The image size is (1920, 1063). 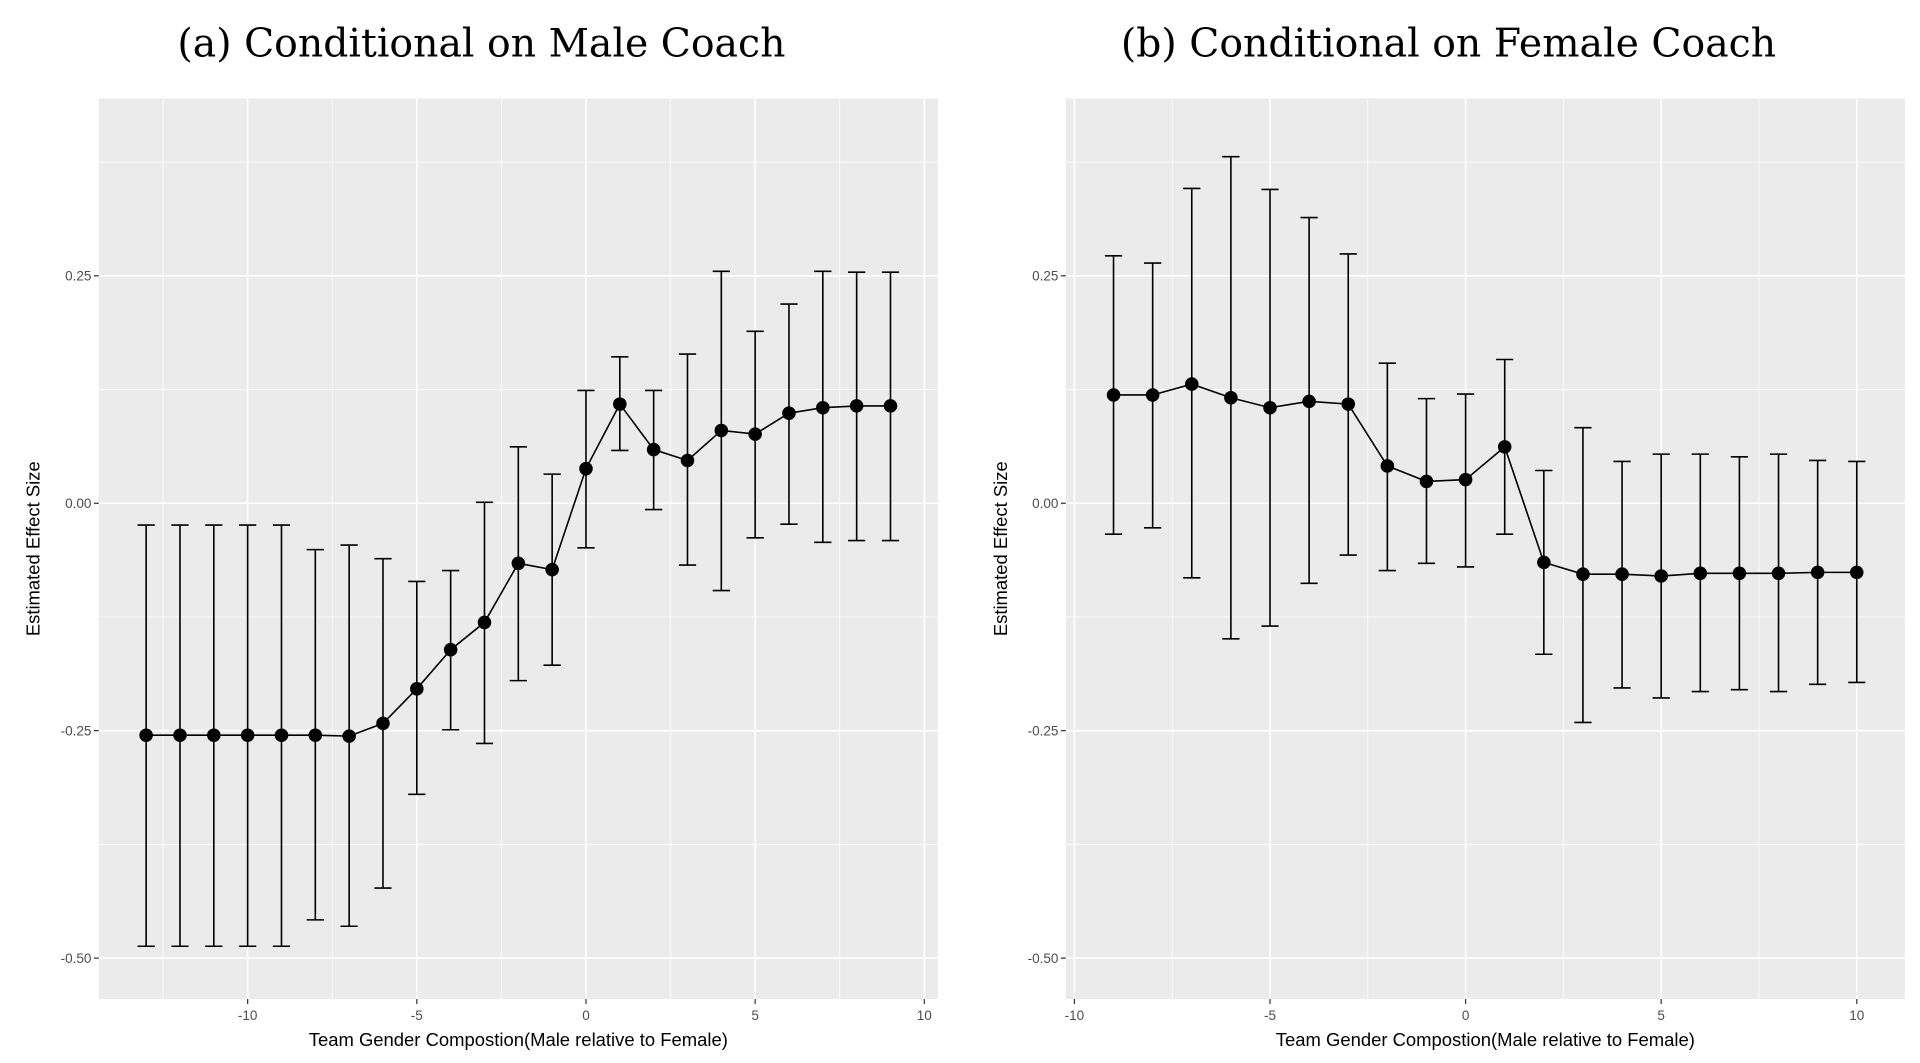 What do you see at coordinates (76, 731) in the screenshot?
I see `panel-a-y-tick-label: -0.25` at bounding box center [76, 731].